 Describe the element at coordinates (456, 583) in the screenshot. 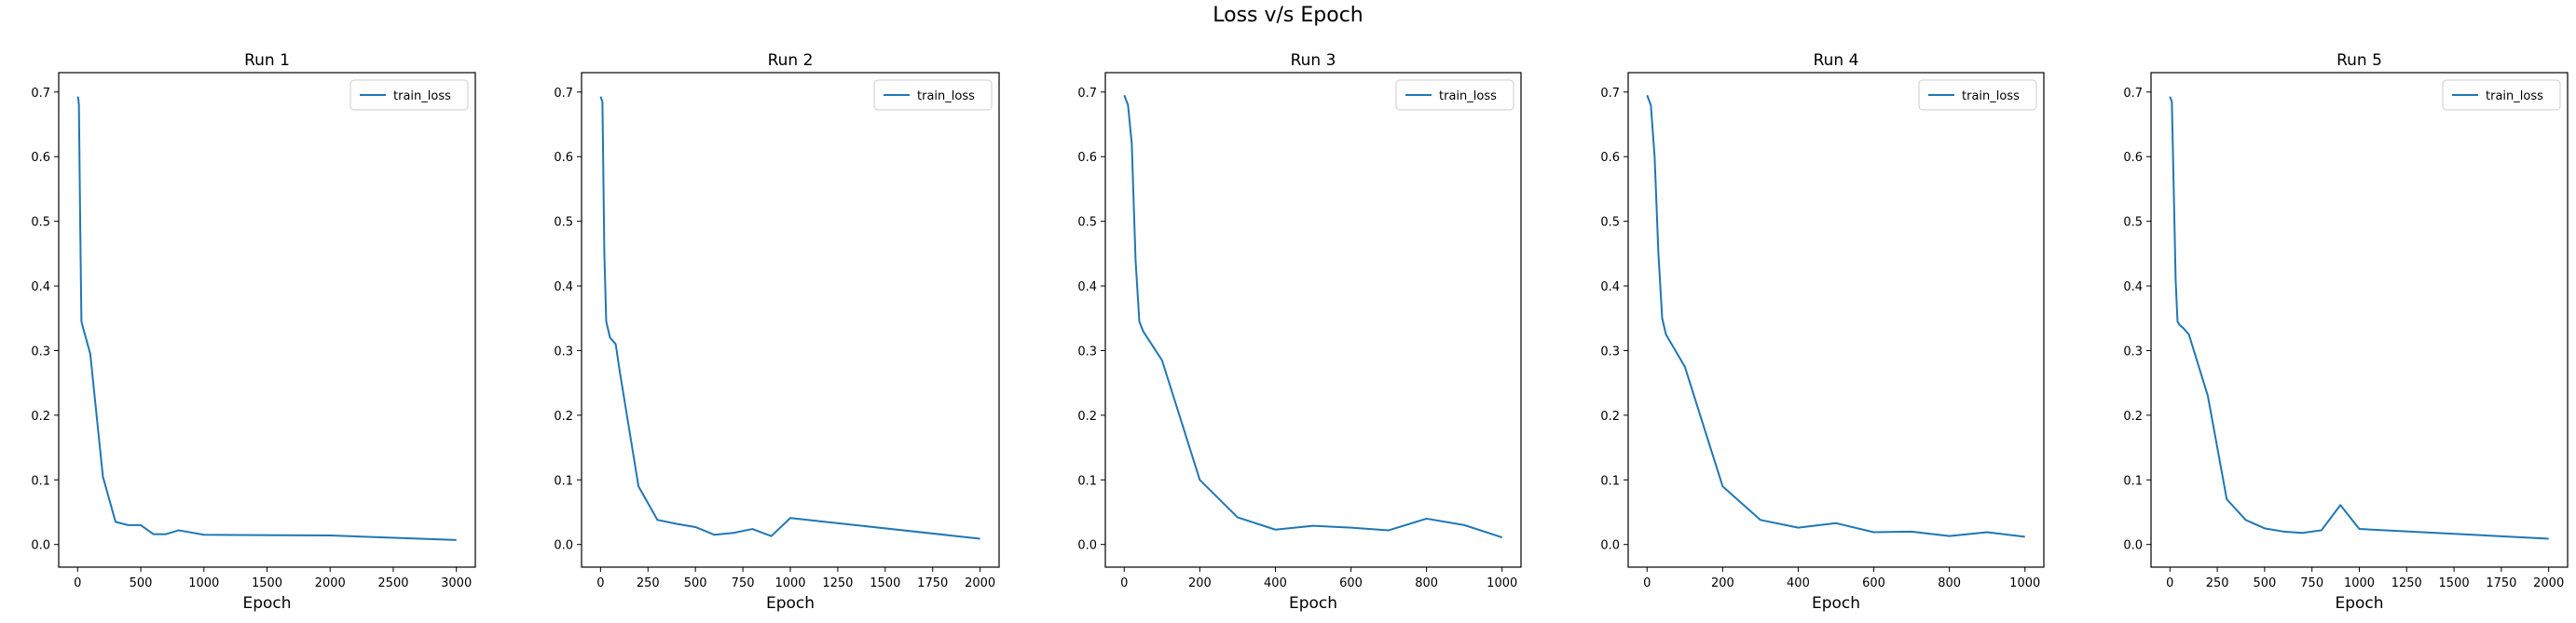

I see `x-tick-label: 3000` at that location.